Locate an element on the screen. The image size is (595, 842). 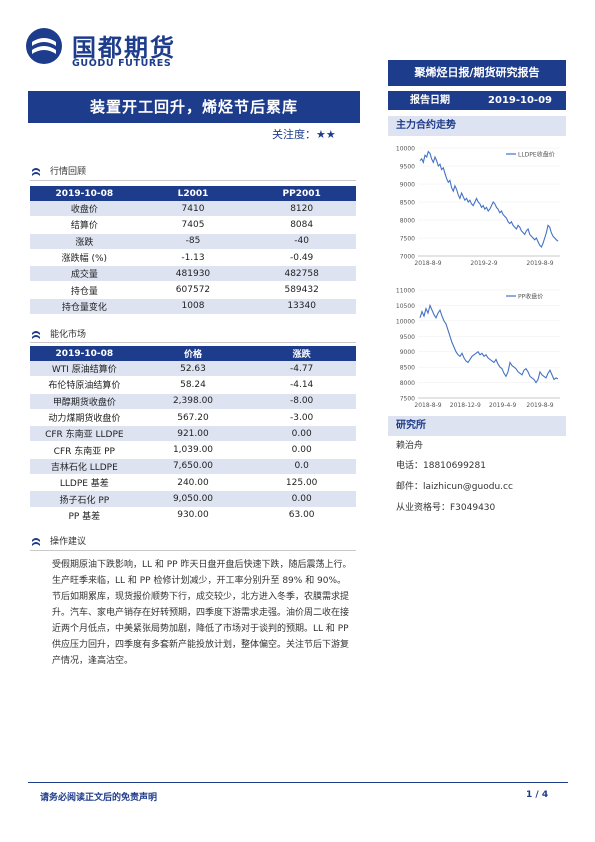
table-cell: 125.00 is located at coordinates (301, 483).